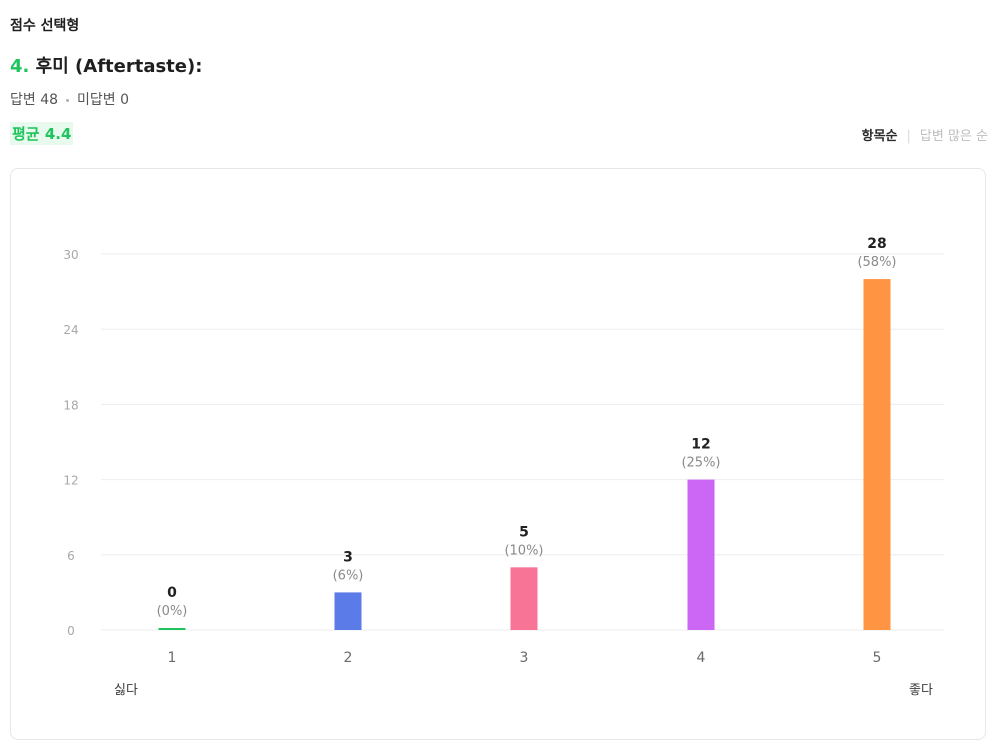 This screenshot has height=754, width=1000. I want to click on question-type-label: 점수 선택형, so click(45, 26).